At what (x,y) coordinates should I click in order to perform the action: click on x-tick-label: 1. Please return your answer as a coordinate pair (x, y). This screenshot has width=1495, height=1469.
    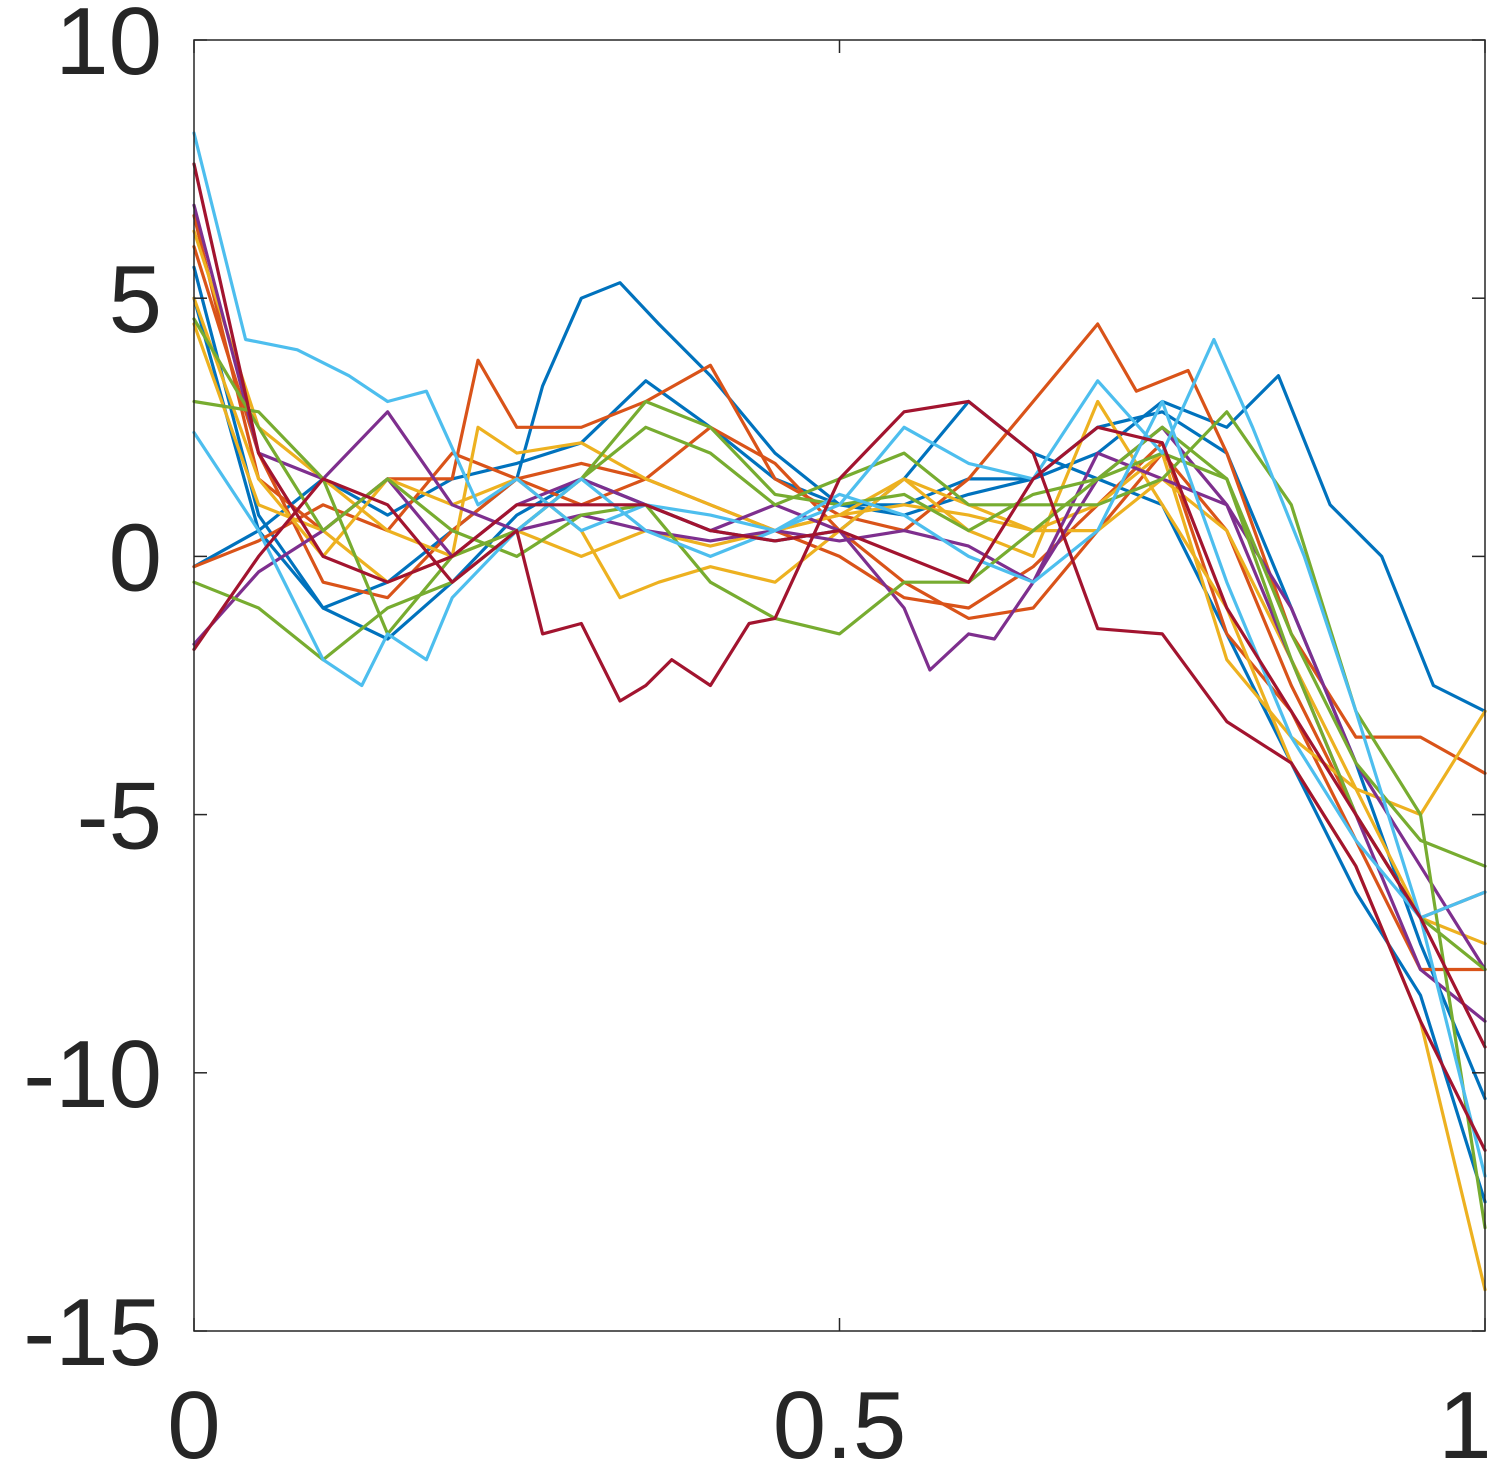
    Looking at the image, I should click on (1464, 1420).